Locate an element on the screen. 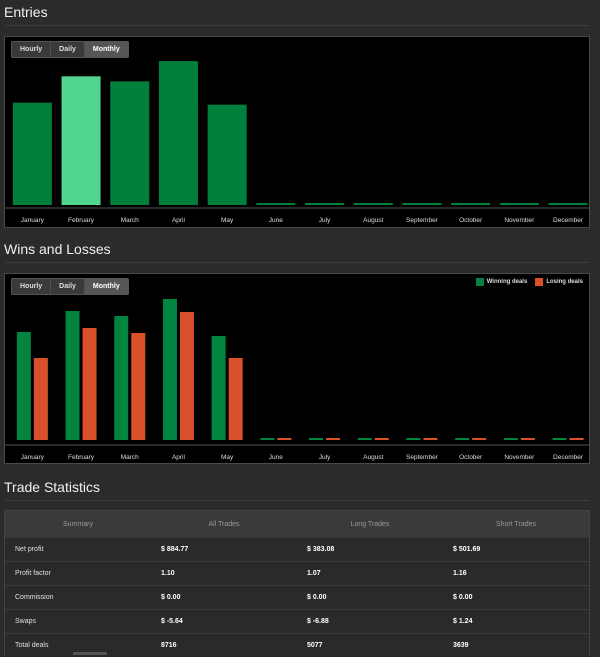 The image size is (600, 657). cell-short: $ 0.00 is located at coordinates (516, 598).